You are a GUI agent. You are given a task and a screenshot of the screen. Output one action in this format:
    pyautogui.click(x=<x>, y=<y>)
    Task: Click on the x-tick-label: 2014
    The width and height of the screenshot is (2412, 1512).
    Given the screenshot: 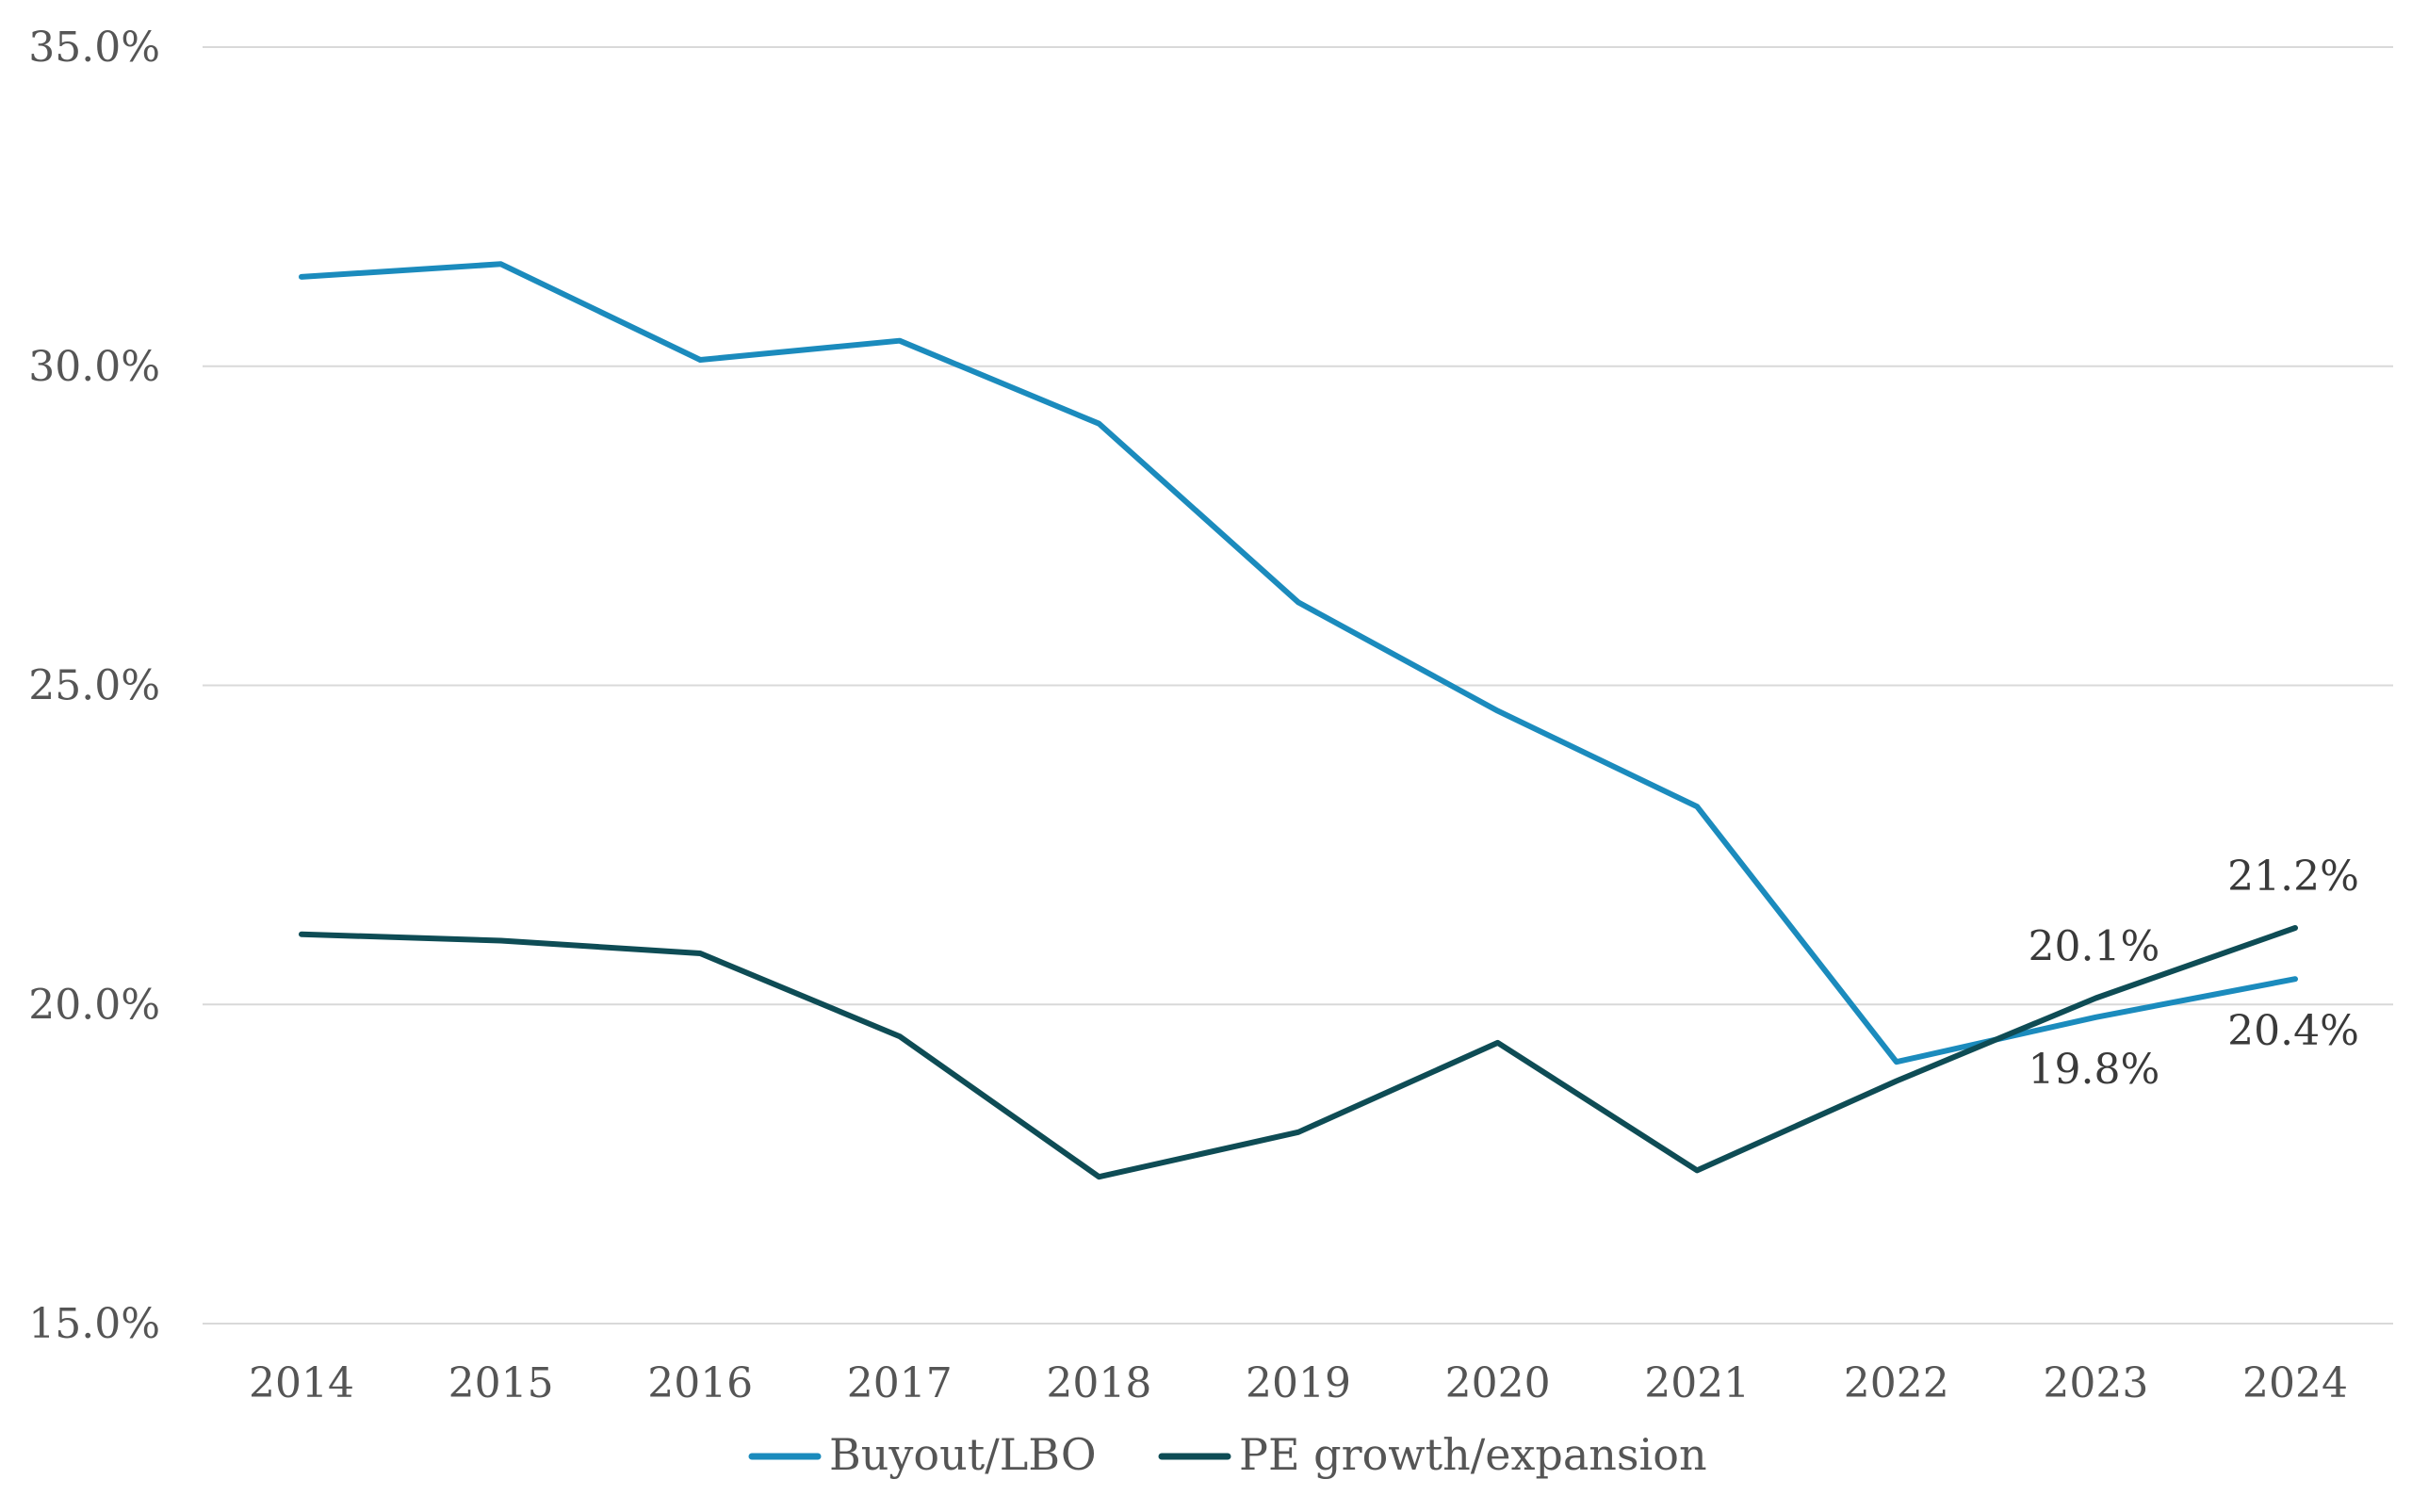 What is the action you would take?
    pyautogui.click(x=301, y=1383)
    